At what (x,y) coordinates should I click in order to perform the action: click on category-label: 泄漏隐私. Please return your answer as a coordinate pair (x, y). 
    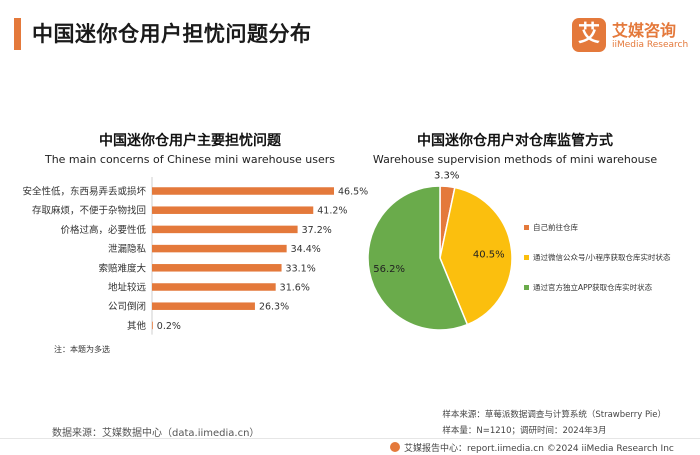
    Looking at the image, I should click on (127, 249).